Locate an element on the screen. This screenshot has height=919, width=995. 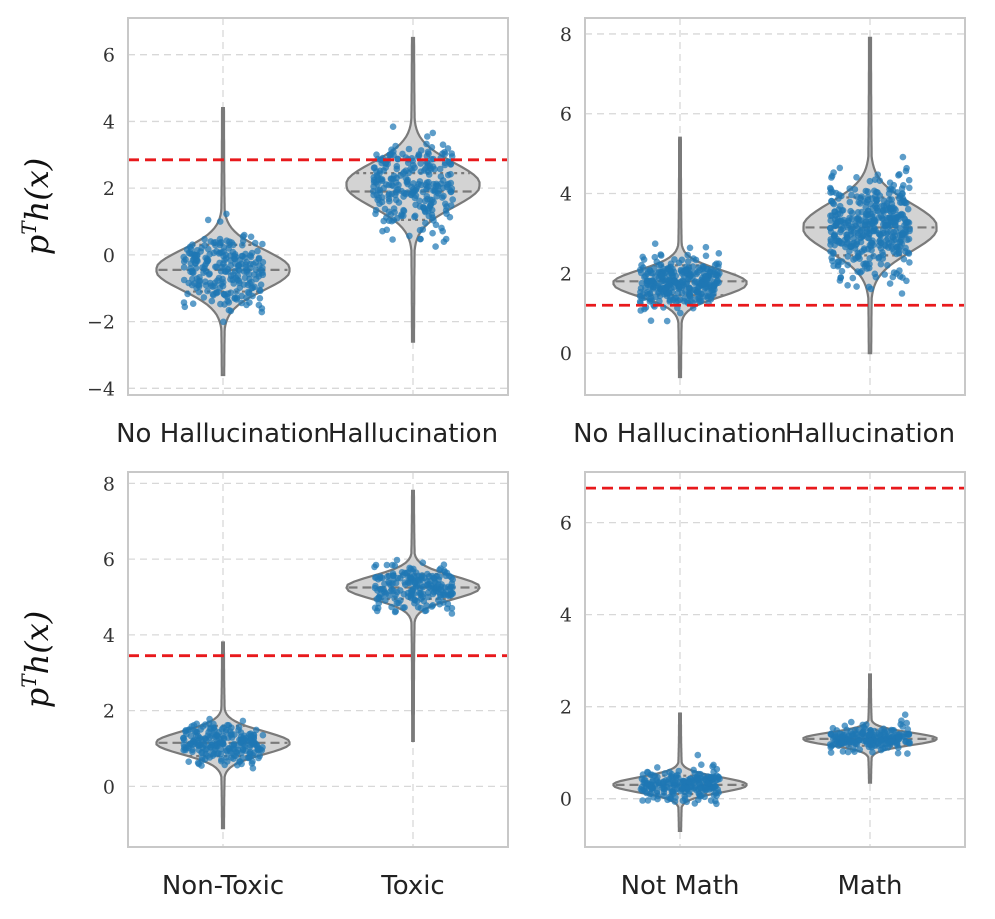
x-category-label: No Hallucination is located at coordinates (680, 434).